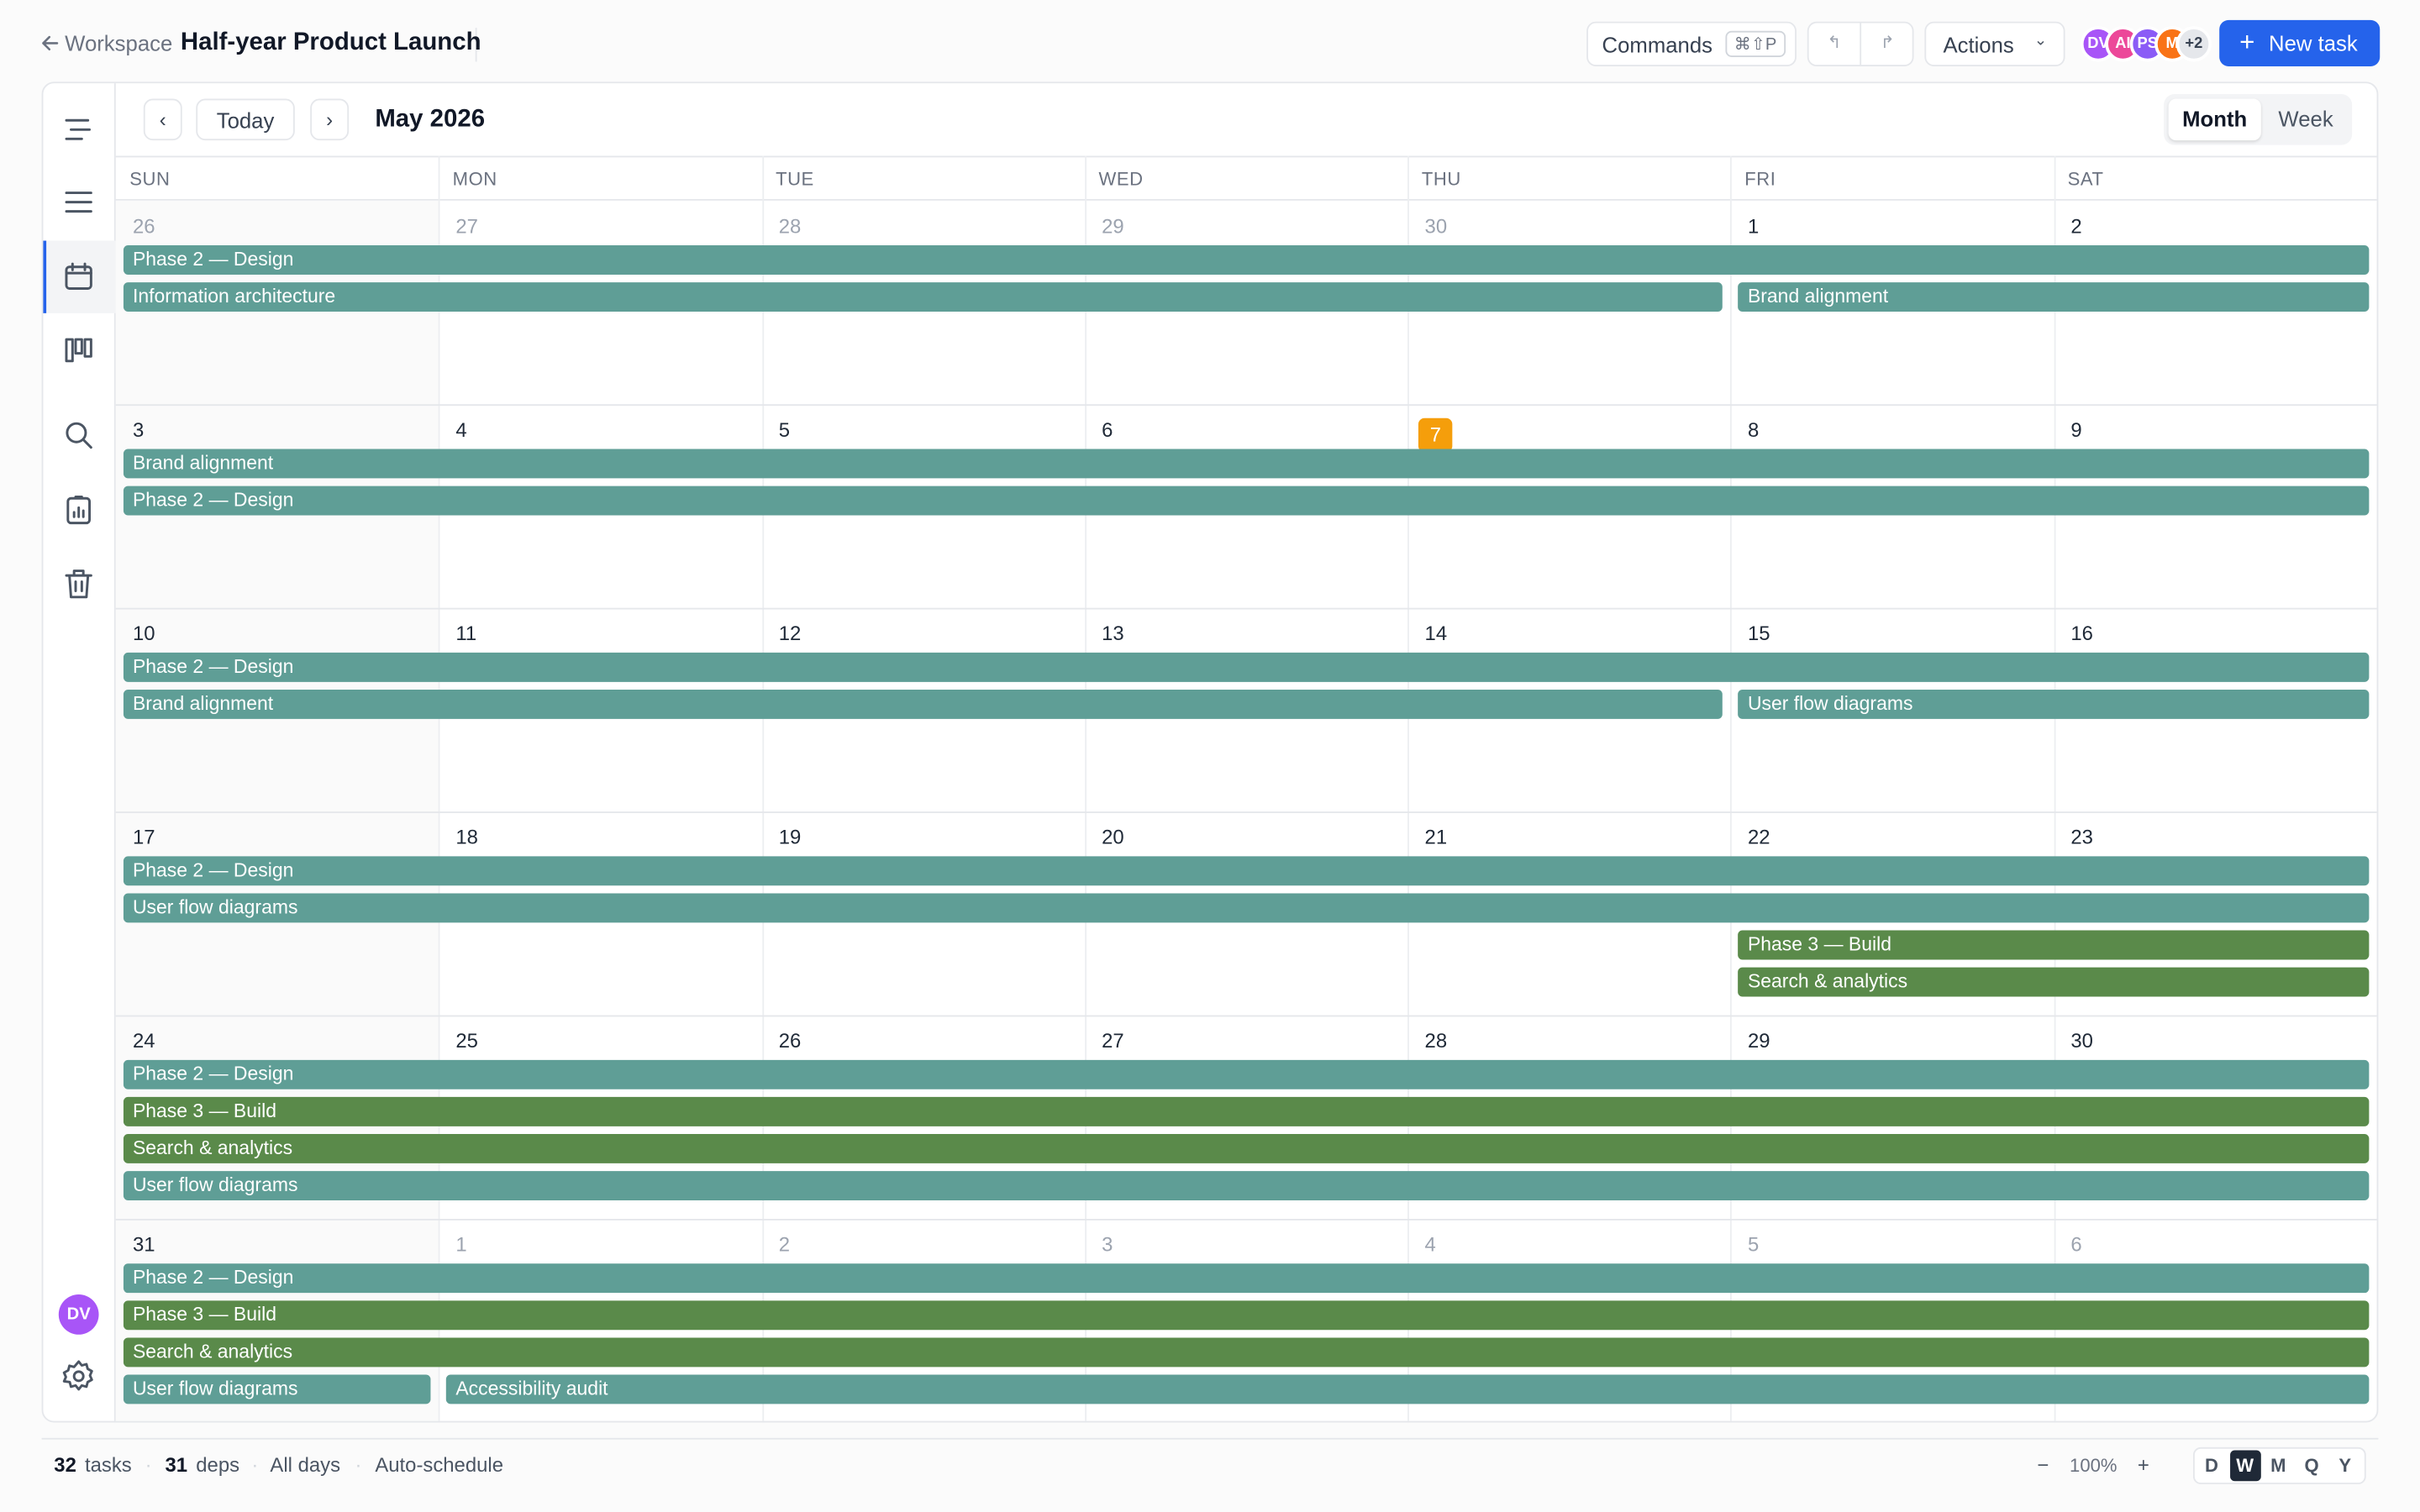 The image size is (2420, 1512). What do you see at coordinates (2043, 1465) in the screenshot?
I see `zoom-out: −` at bounding box center [2043, 1465].